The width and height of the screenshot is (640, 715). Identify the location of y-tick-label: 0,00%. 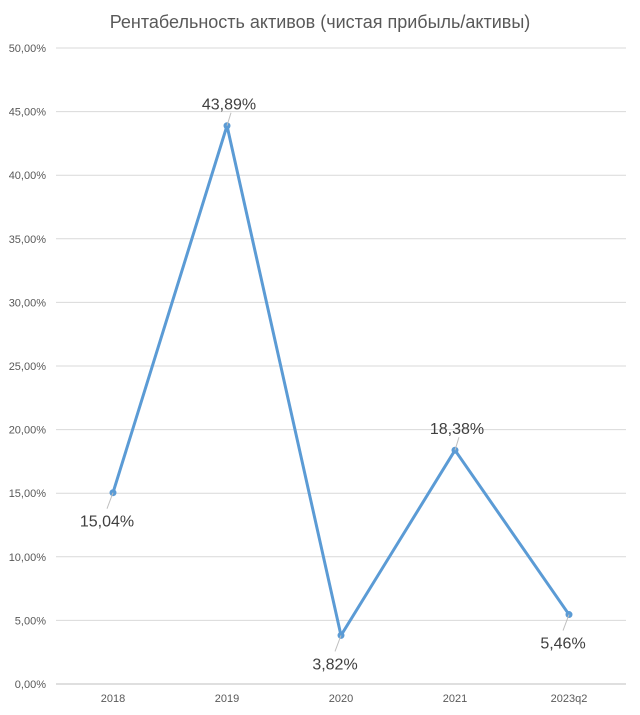
(30, 685).